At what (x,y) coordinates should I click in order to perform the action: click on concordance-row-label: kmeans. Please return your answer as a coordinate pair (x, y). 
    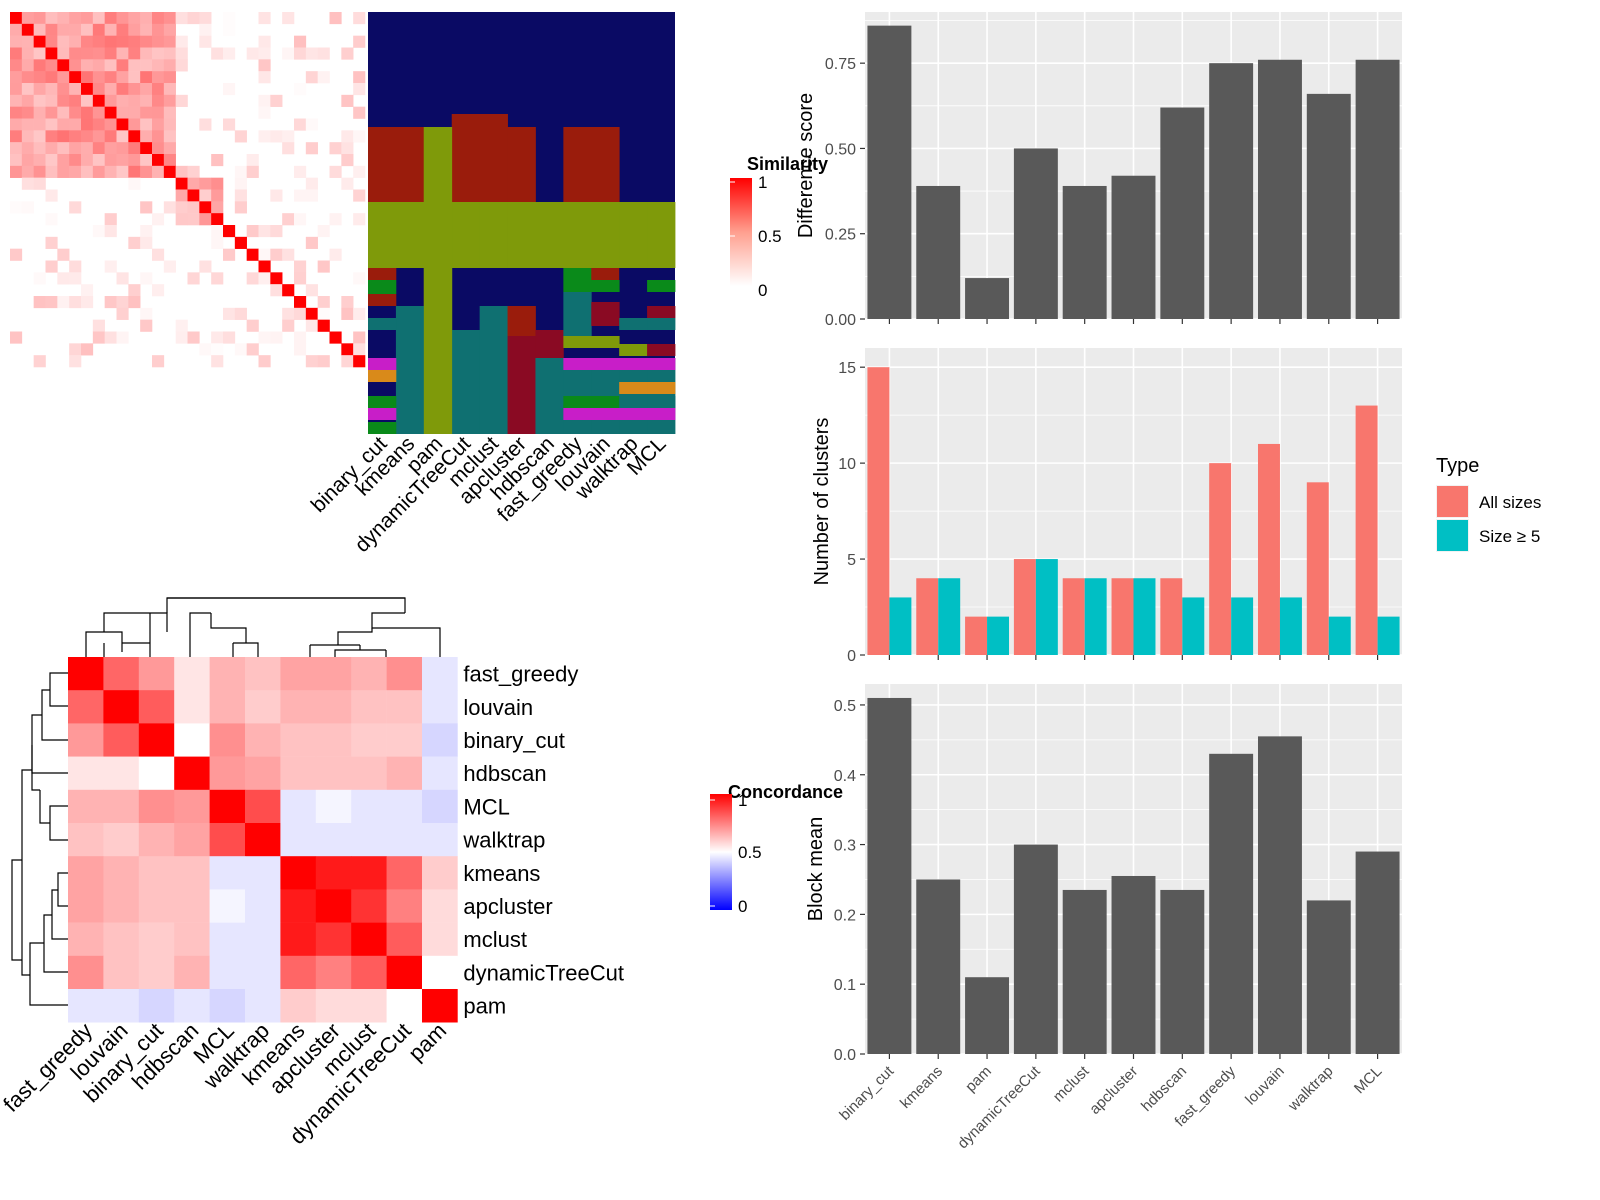
    Looking at the image, I should click on (501, 873).